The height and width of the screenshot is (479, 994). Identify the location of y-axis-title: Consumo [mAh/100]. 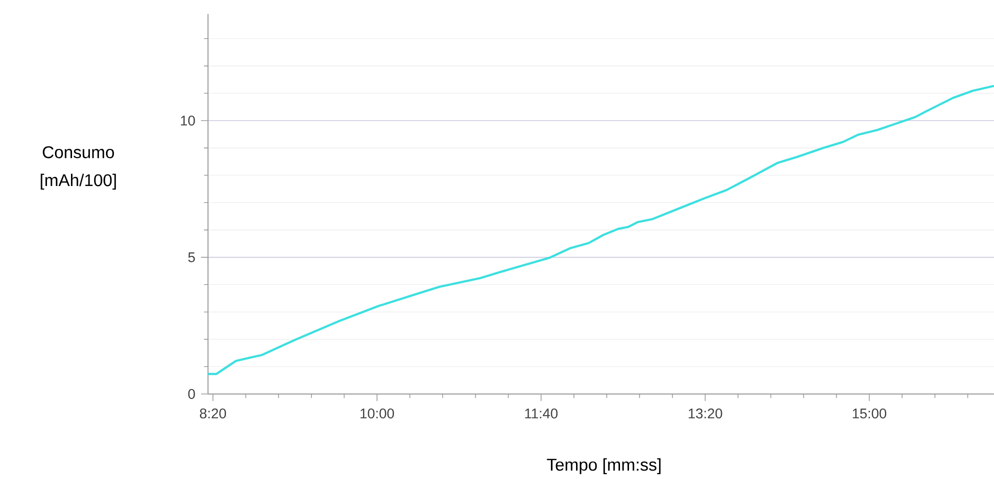
(78, 168).